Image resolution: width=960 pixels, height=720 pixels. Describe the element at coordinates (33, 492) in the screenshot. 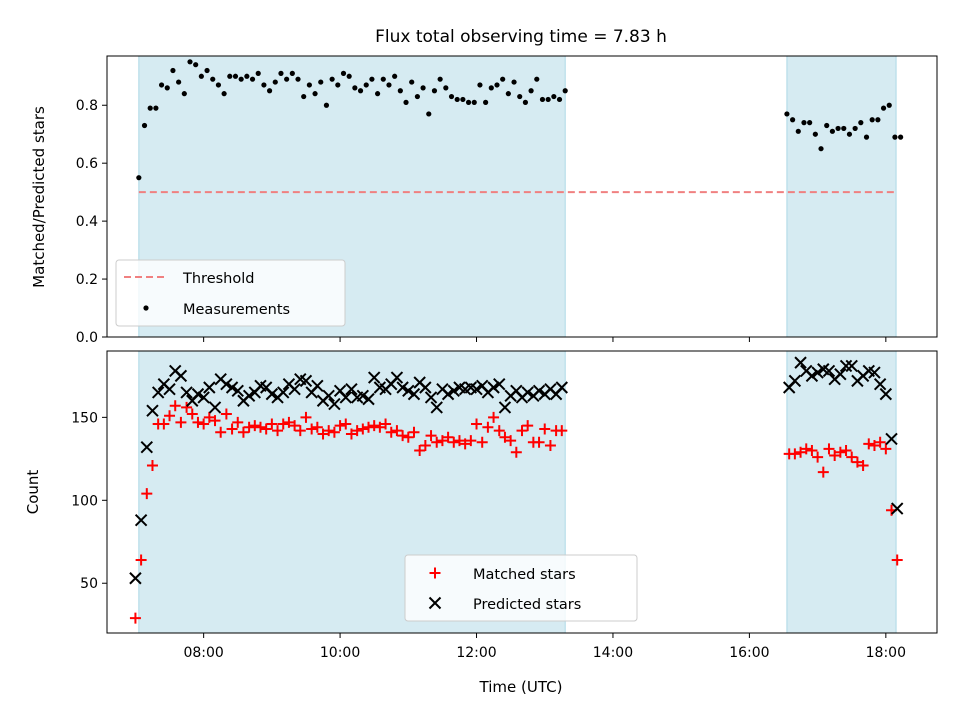

I see `bottom-y-axis-label: Count` at that location.